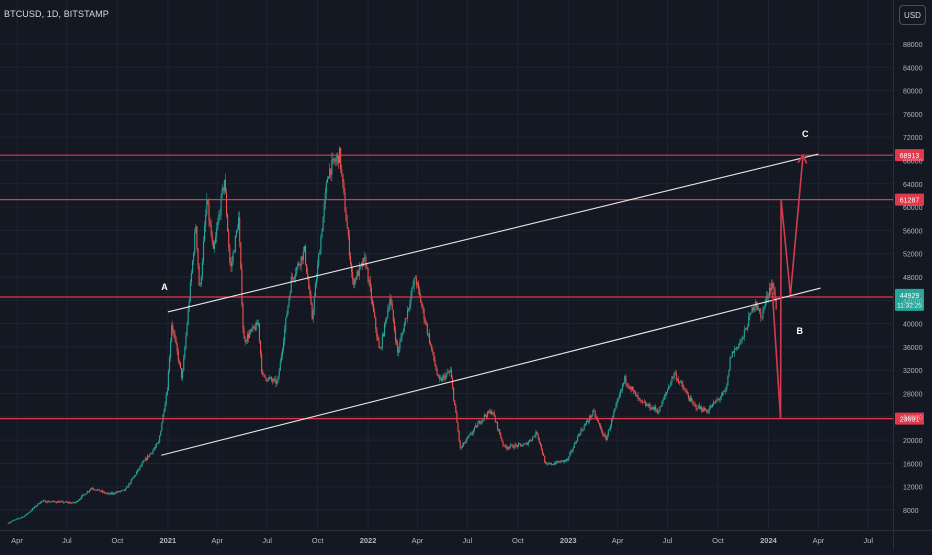  I want to click on currency-button: USD, so click(912, 15).